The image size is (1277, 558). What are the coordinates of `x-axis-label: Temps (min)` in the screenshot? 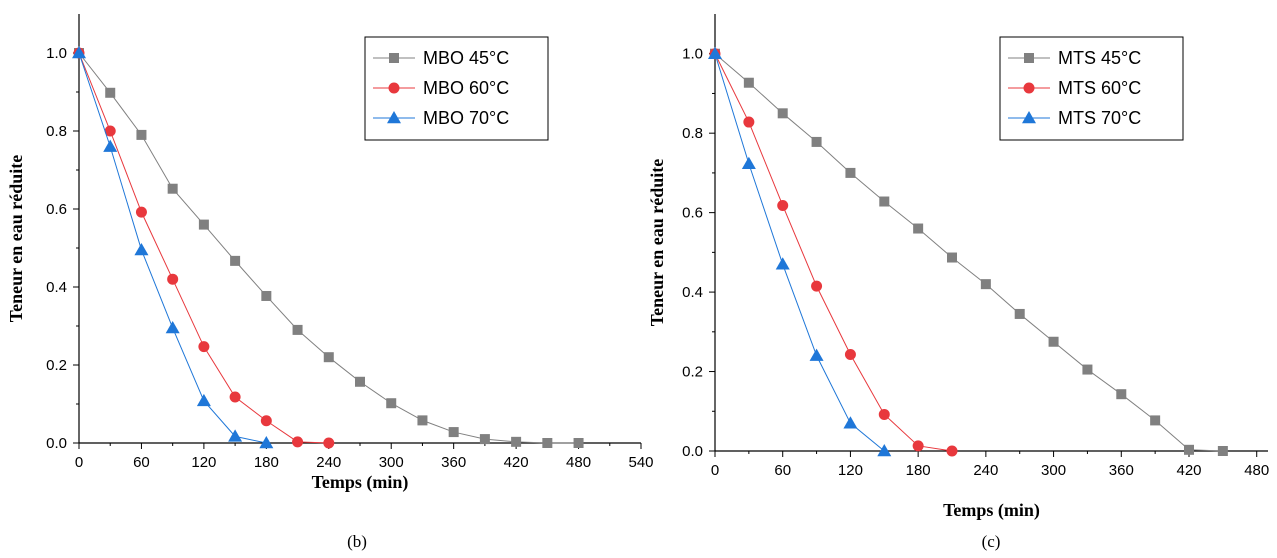 It's located at (991, 510).